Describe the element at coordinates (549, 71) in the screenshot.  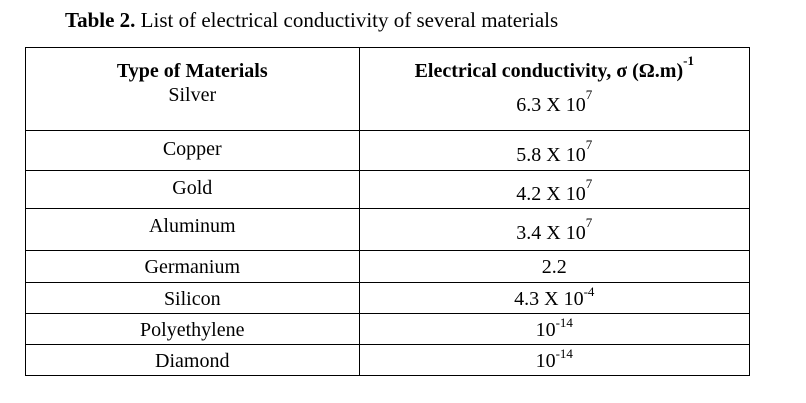
I see `header-conductivity-label: Electrical conductivity, σ (Ω.m)` at that location.